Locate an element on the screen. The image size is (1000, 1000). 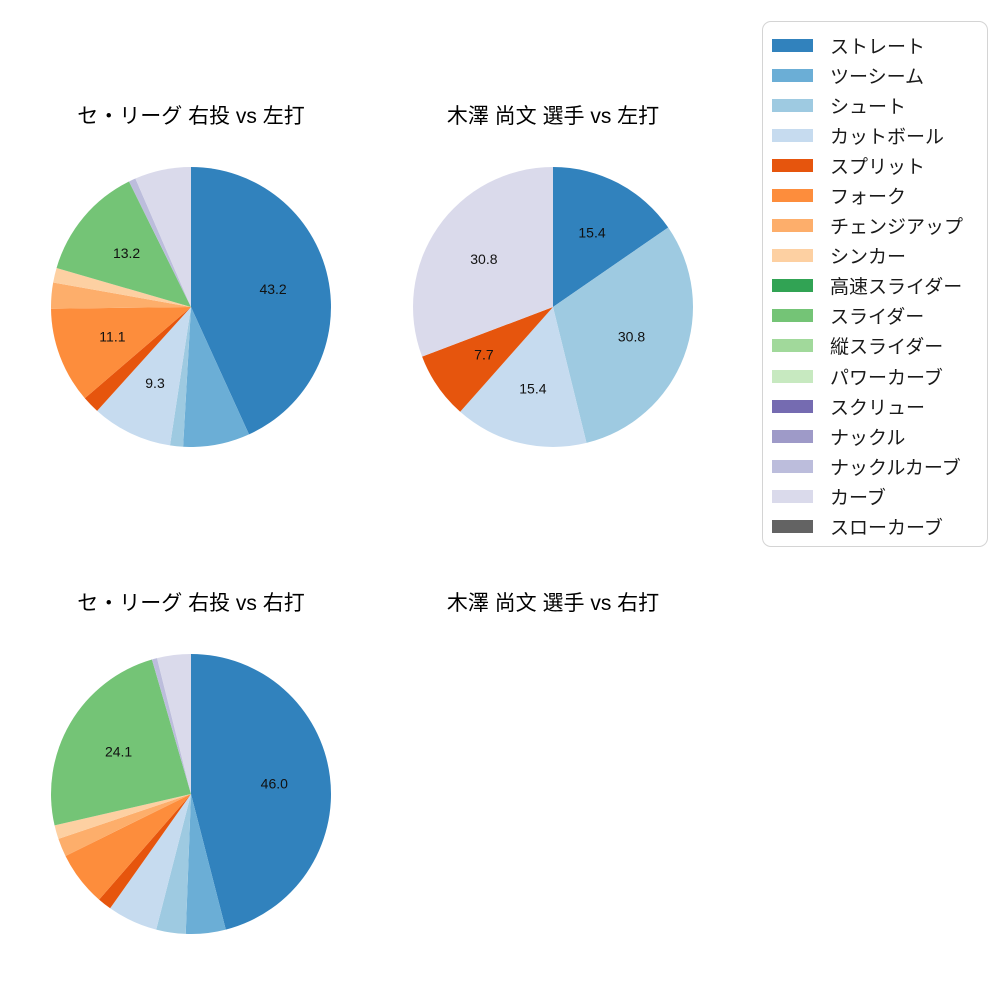
legend-item-label: スプリット is located at coordinates (878, 167).